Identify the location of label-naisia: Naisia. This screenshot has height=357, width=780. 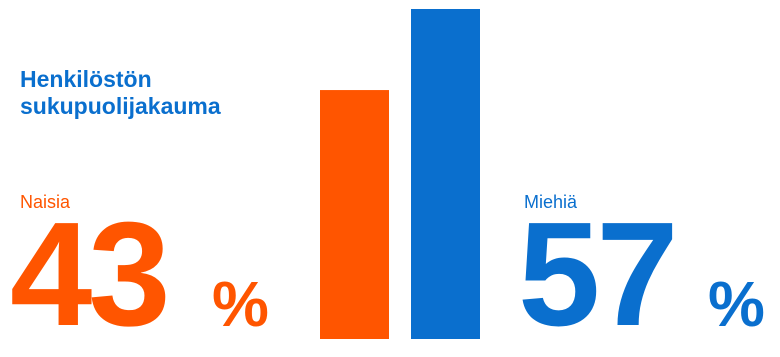
(45, 202).